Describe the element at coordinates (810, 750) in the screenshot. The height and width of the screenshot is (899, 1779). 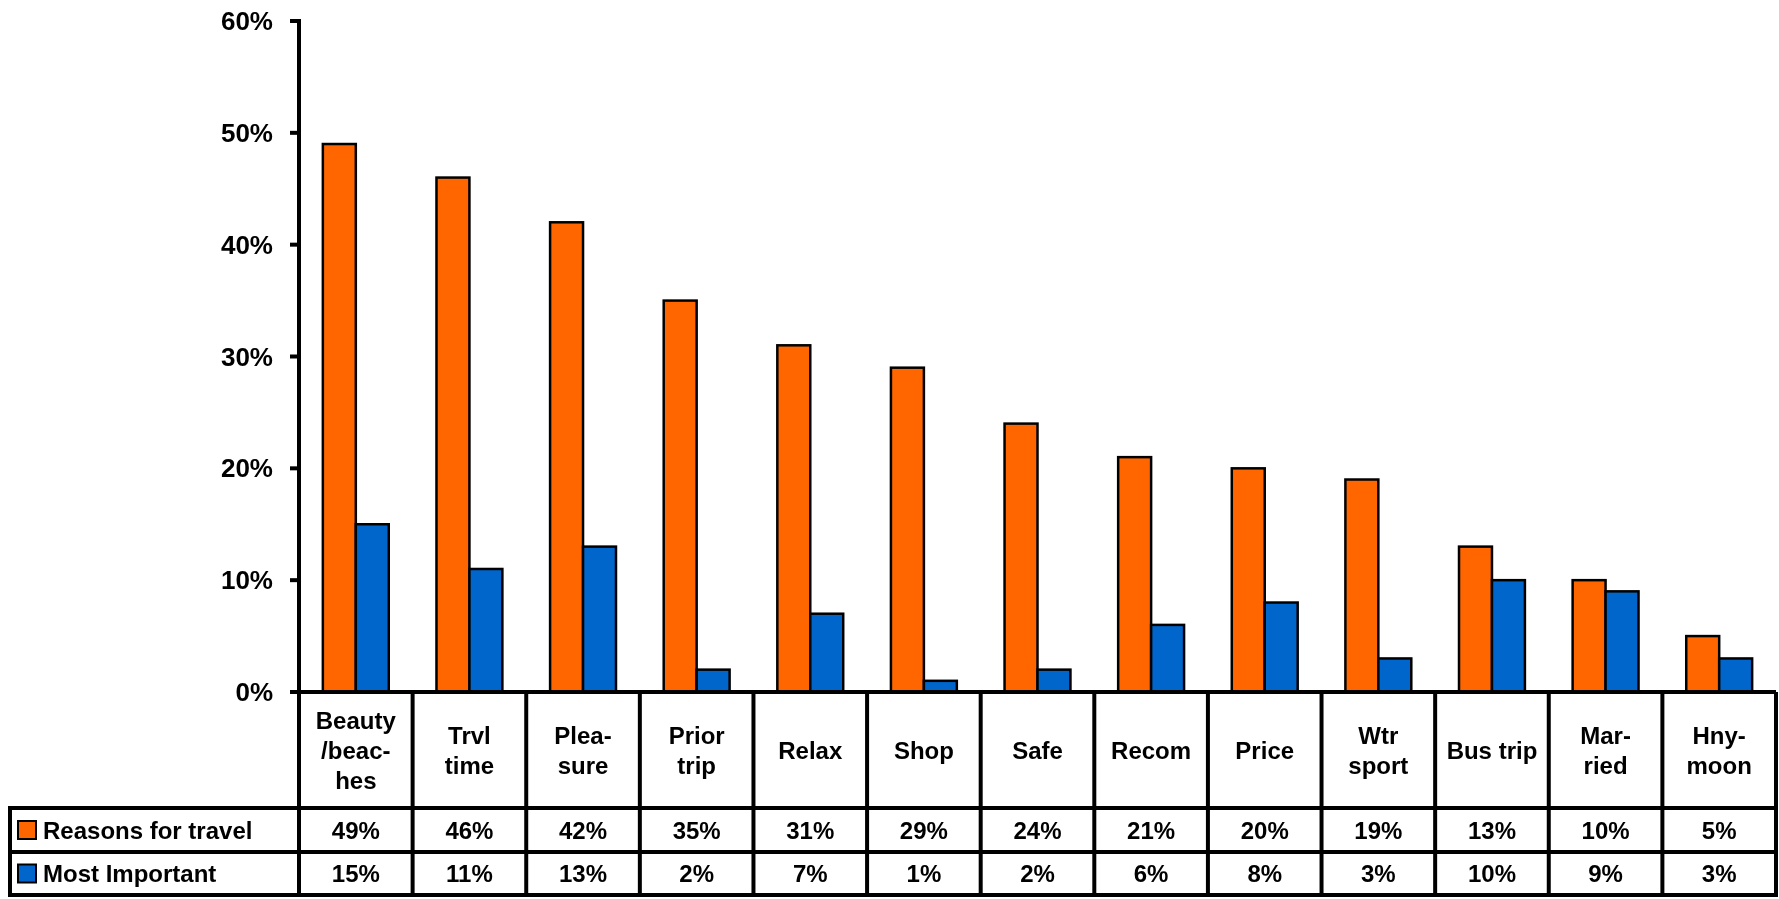
I see `x-tick-label: Relax` at that location.